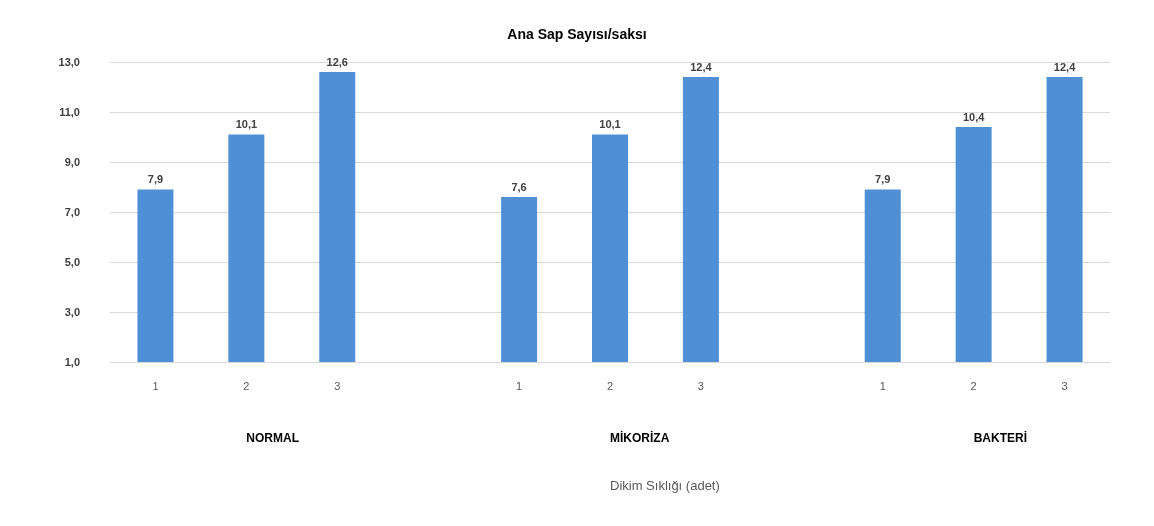  What do you see at coordinates (72, 362) in the screenshot?
I see `y-tick-label: 1,0` at bounding box center [72, 362].